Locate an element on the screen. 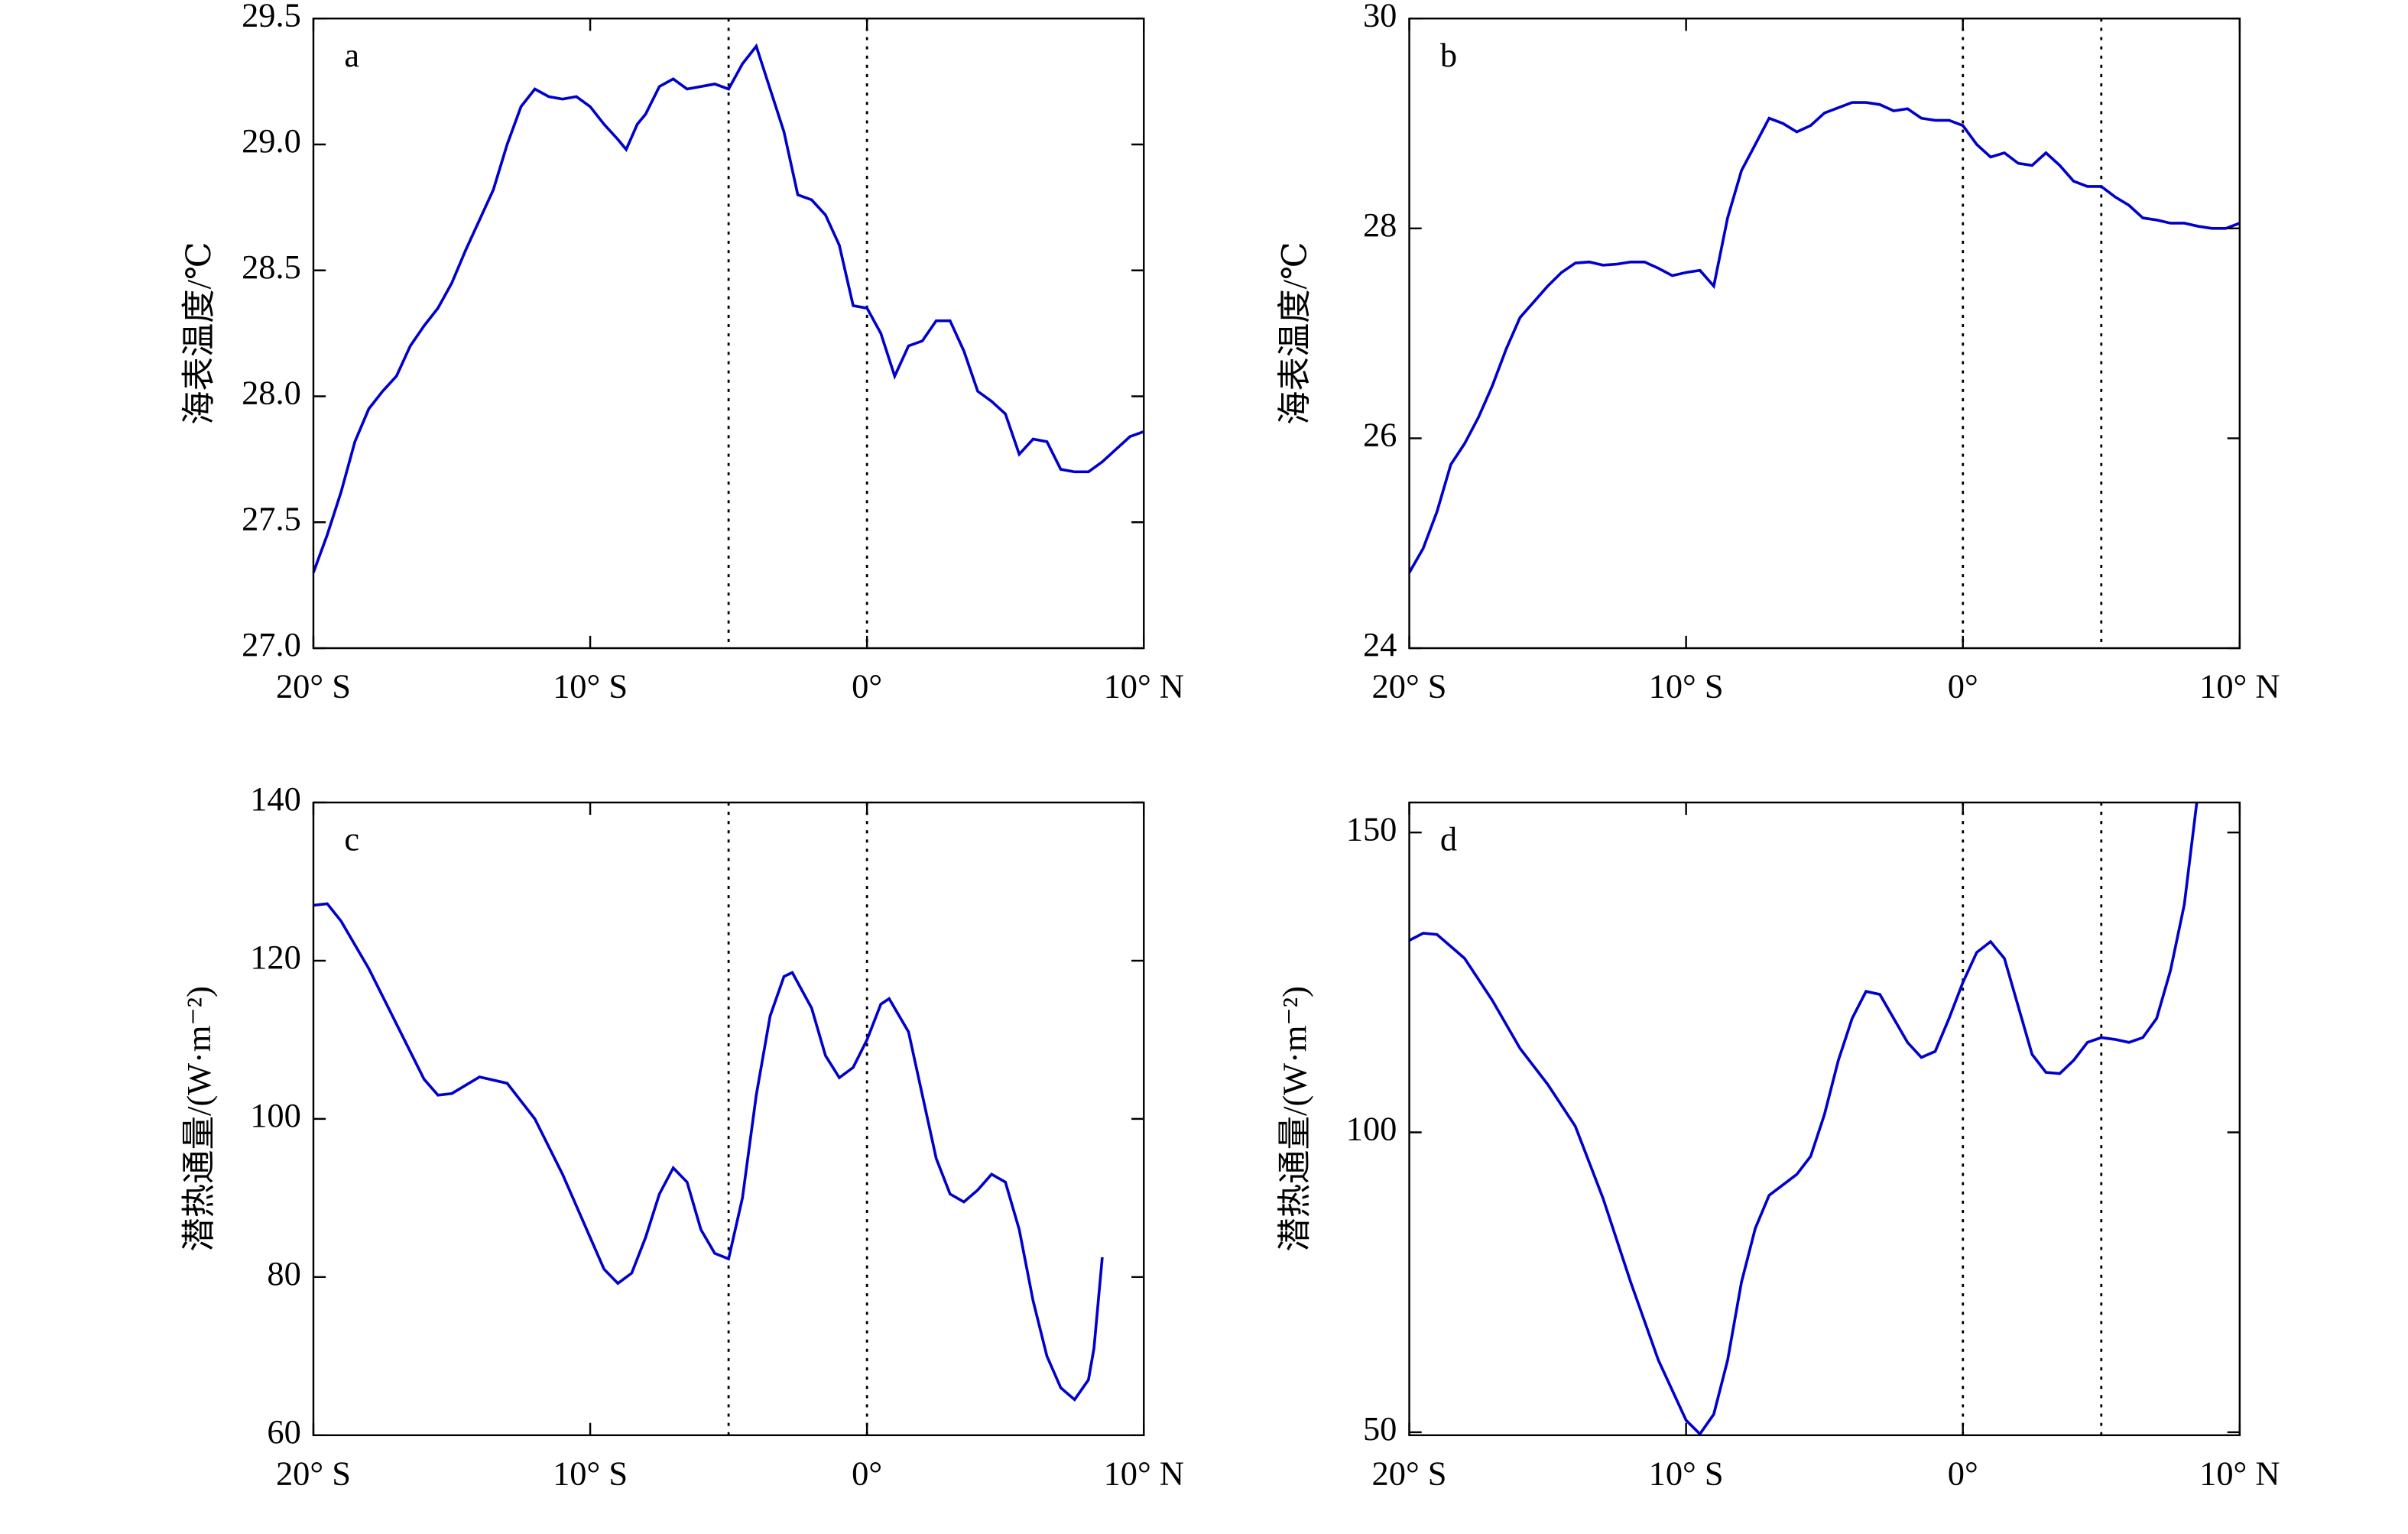 Image resolution: width=2408 pixels, height=1534 pixels. panel-label: a is located at coordinates (351, 55).